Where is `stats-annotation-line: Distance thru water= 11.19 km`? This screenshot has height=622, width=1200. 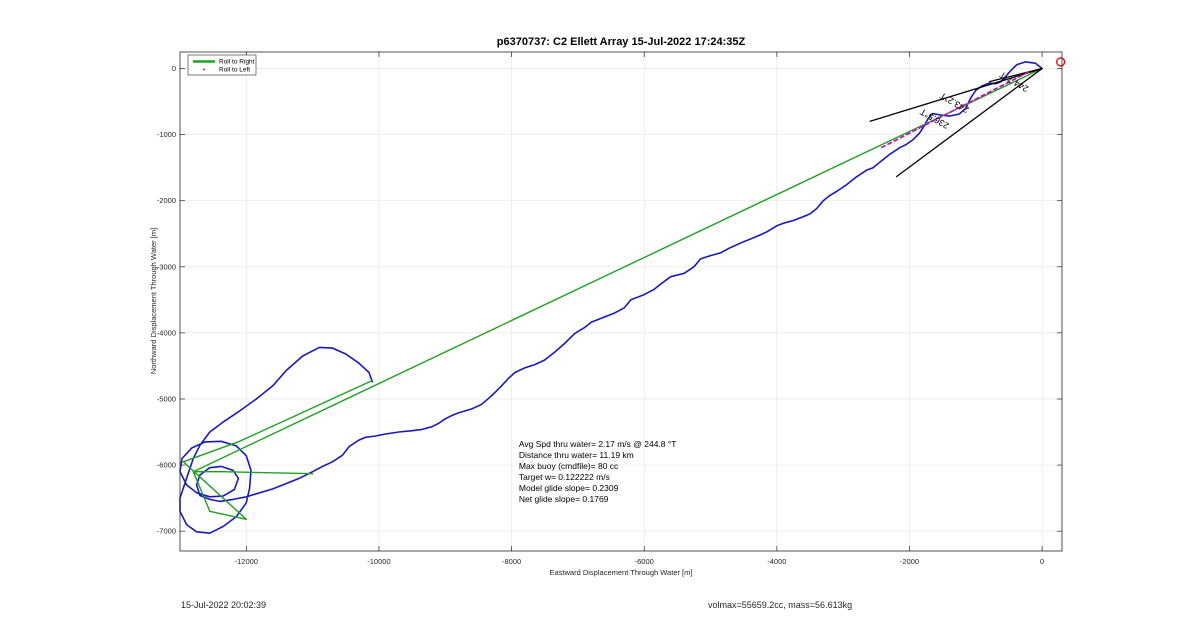 stats-annotation-line: Distance thru water= 11.19 km is located at coordinates (576, 455).